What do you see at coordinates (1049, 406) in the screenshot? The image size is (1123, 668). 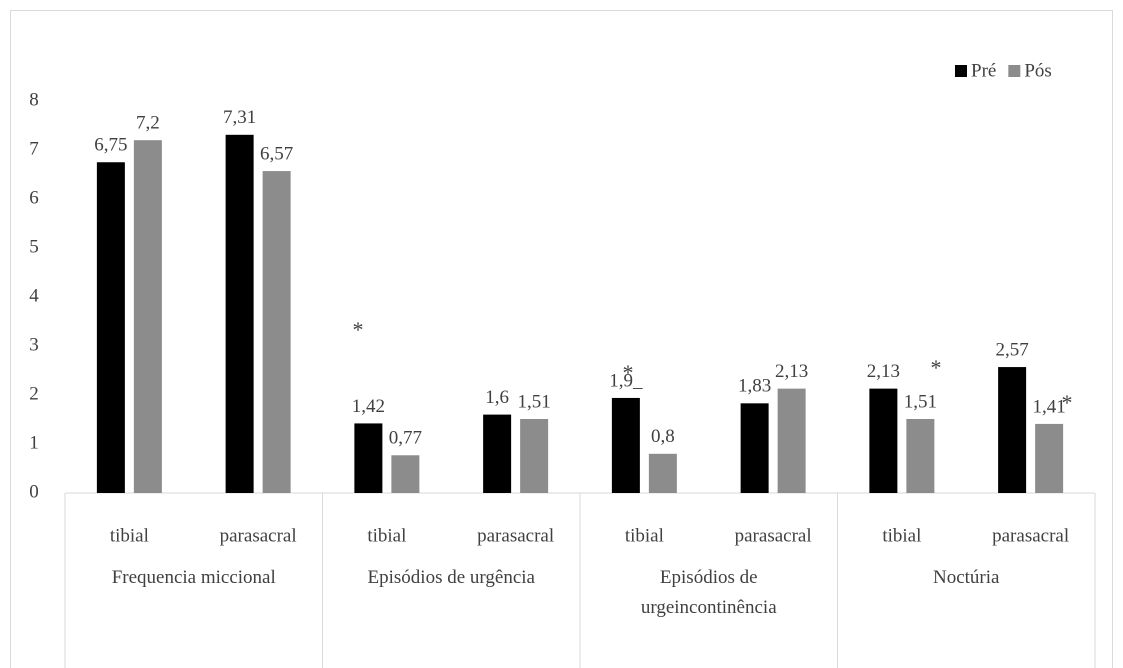 I see `value-label: 1,41` at bounding box center [1049, 406].